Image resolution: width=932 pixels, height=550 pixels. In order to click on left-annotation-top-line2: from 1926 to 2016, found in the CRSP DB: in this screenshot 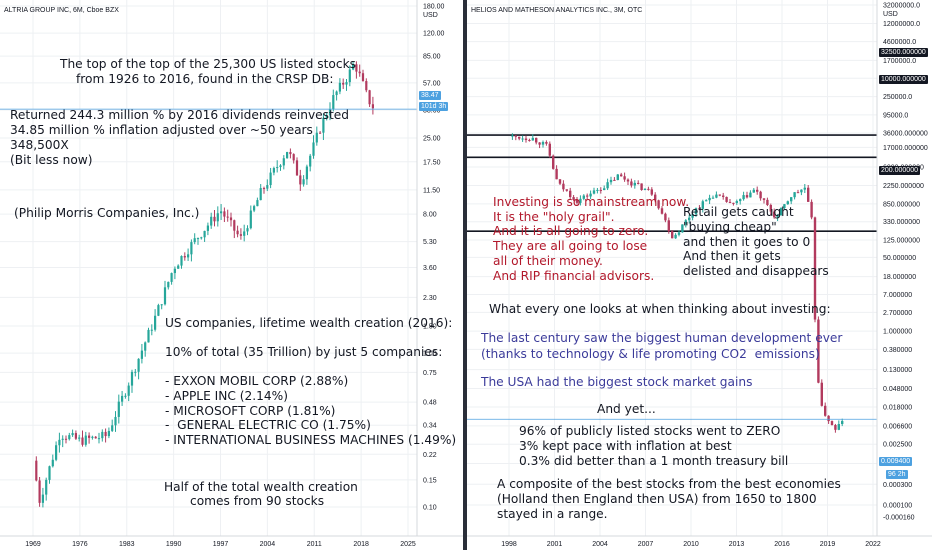, I will do `click(205, 79)`.